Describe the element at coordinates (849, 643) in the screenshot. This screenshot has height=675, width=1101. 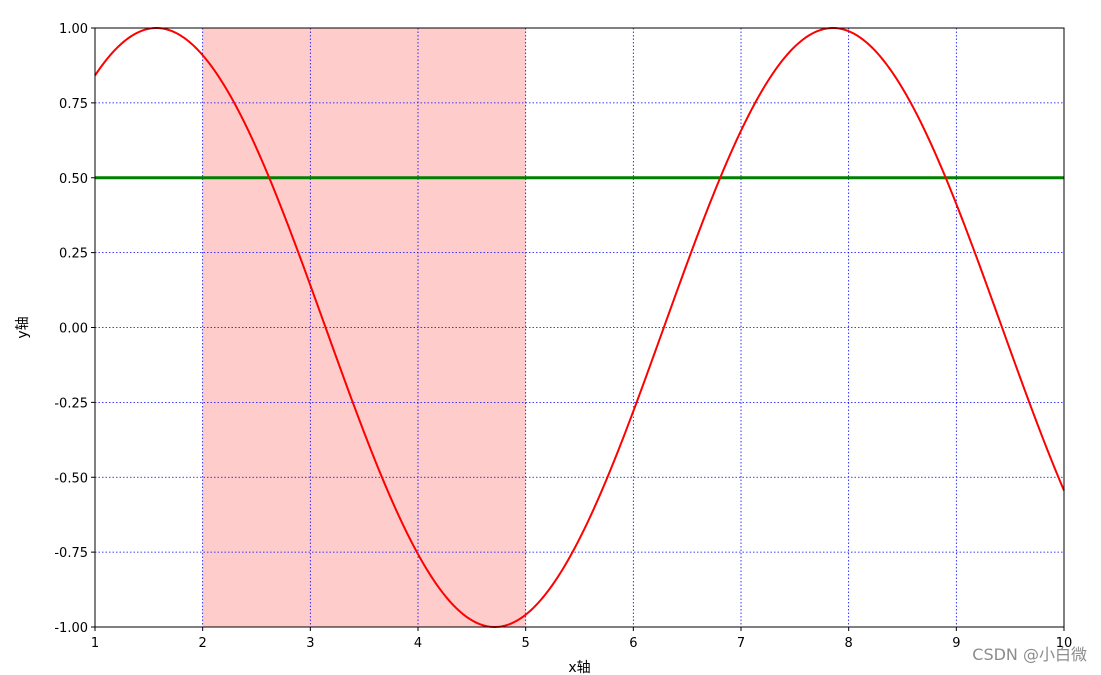
I see `x-tick-label: 8` at that location.